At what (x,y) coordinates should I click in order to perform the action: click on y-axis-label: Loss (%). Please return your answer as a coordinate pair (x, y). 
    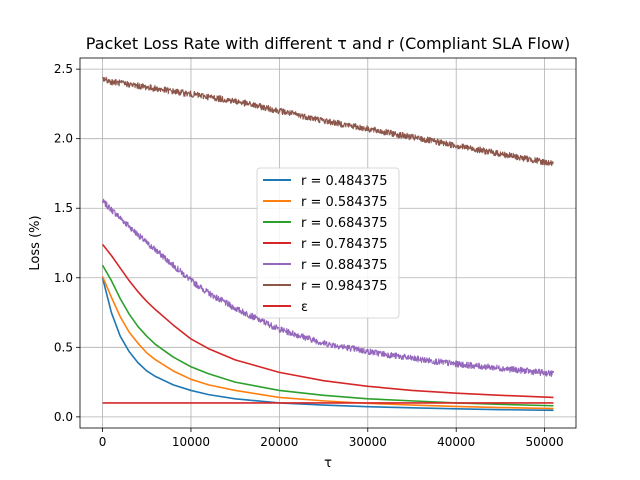
    Looking at the image, I should click on (35, 242).